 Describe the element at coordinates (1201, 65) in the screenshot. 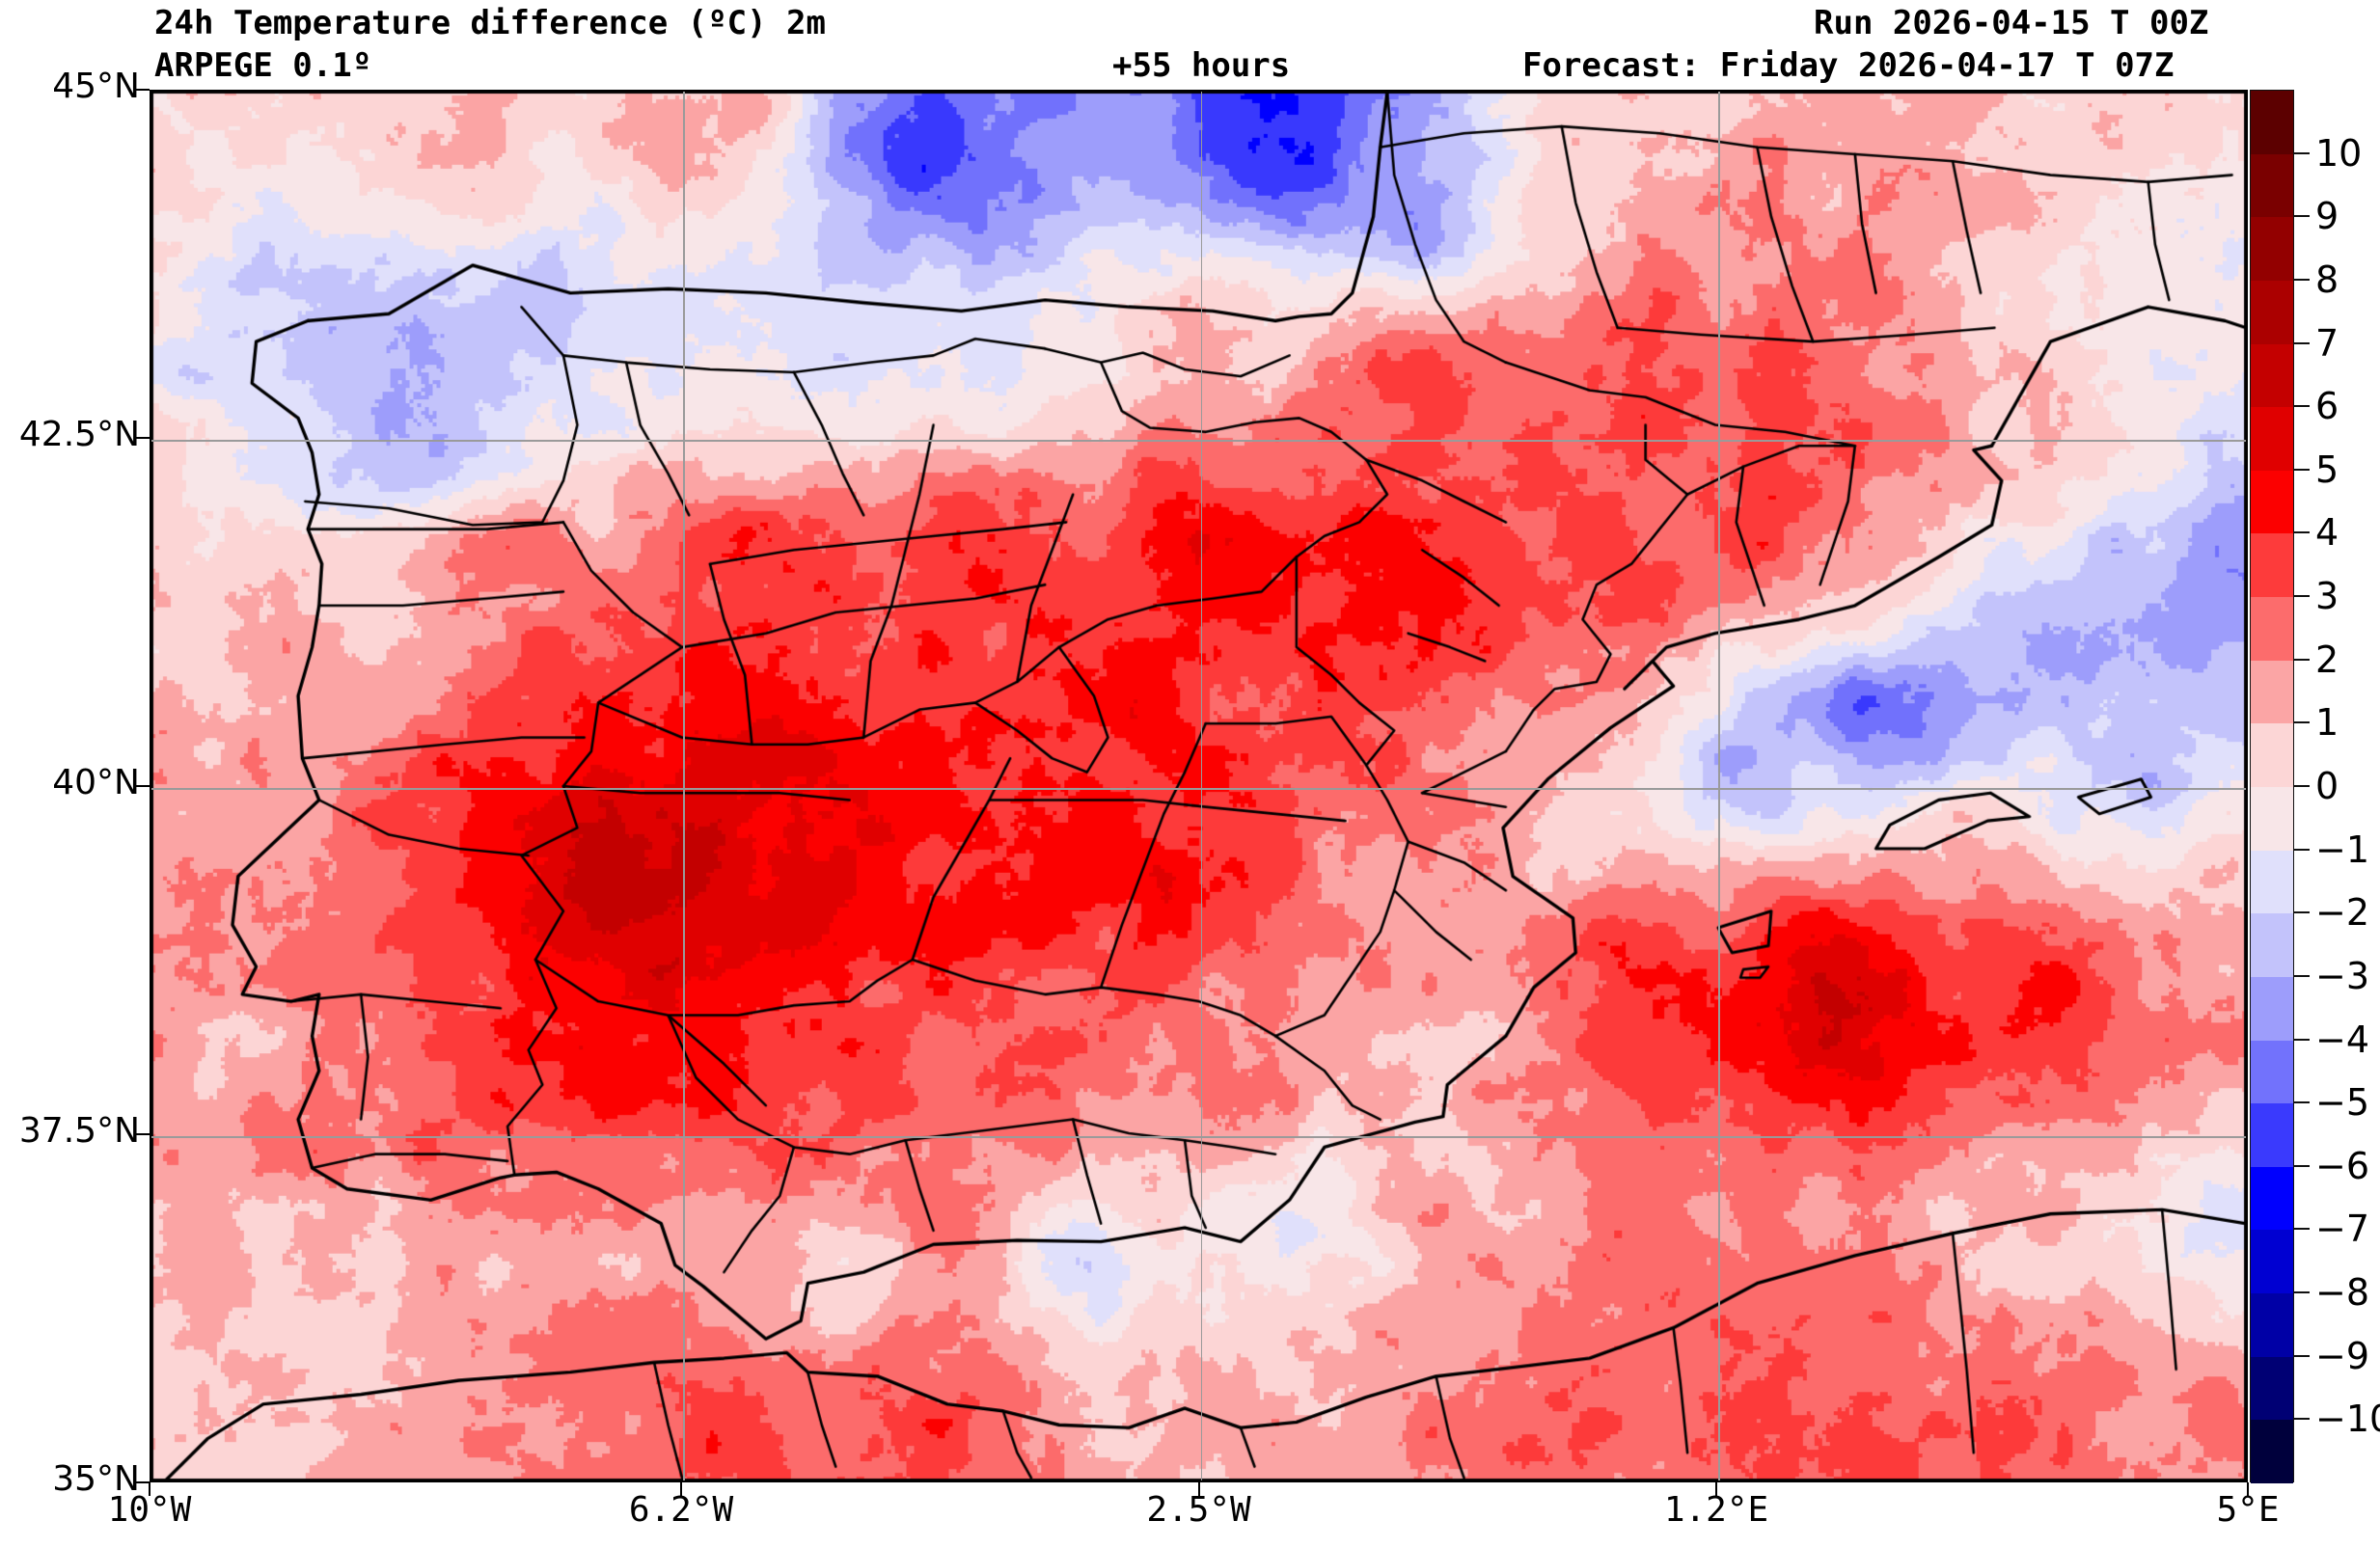

I see `lead-time-label: +55 hours` at that location.